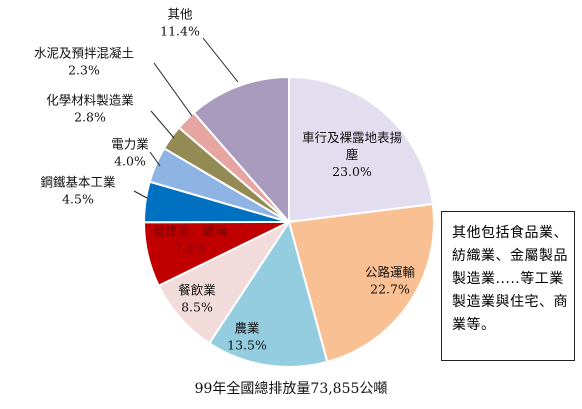  What do you see at coordinates (197, 299) in the screenshot?
I see `slice-label-3: 餐飲業 8.5%` at bounding box center [197, 299].